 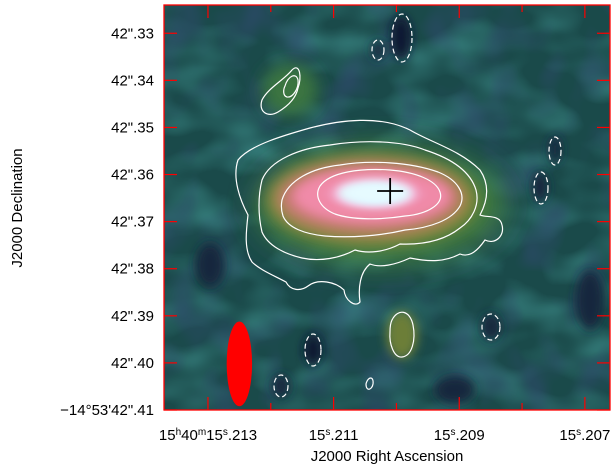 I want to click on y-tick-label: 42".37, so click(x=132, y=222).